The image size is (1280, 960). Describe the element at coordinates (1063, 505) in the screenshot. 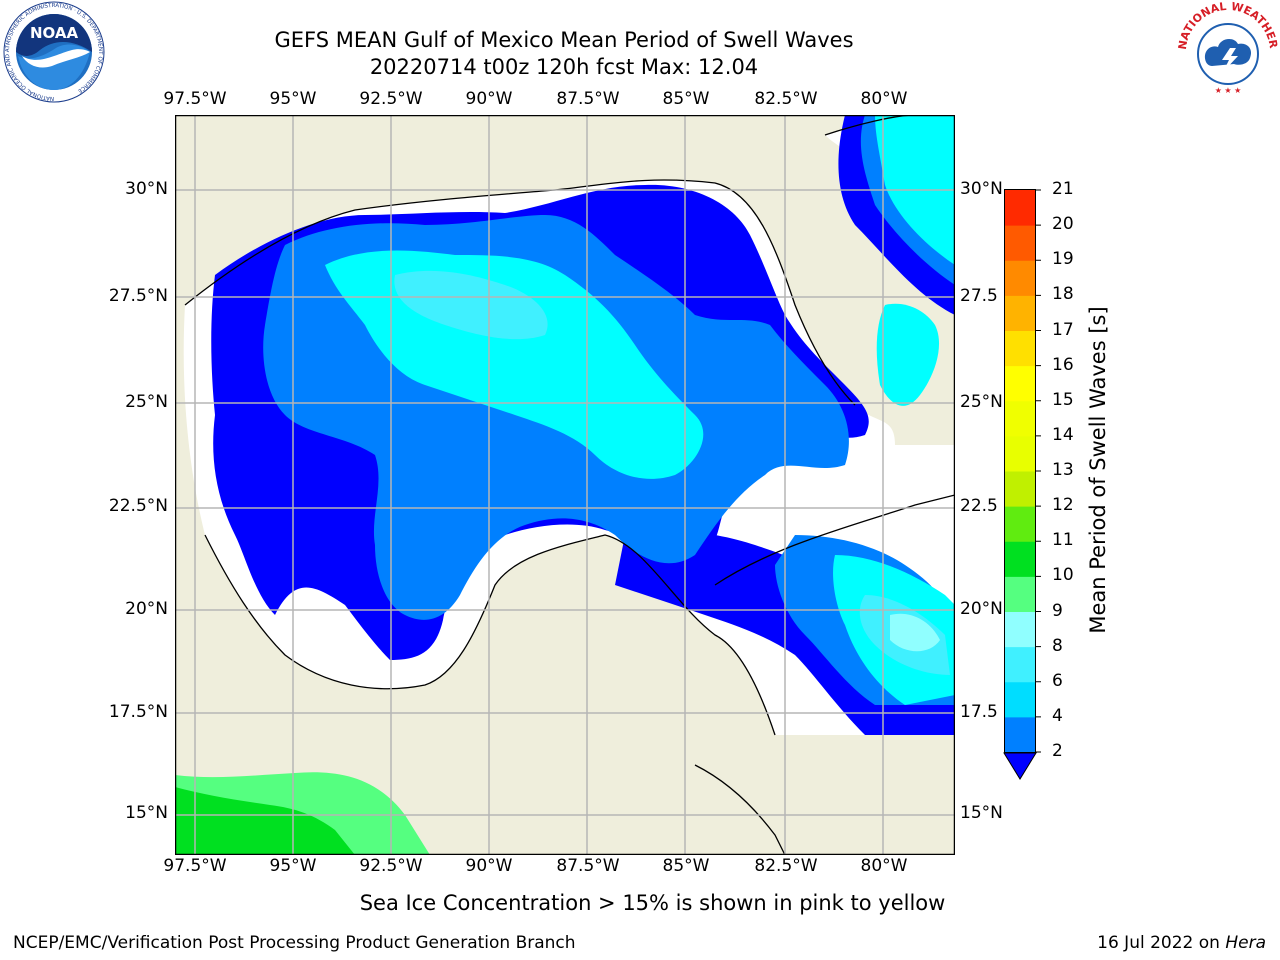

I see `colorbar-tick-label: 12` at that location.